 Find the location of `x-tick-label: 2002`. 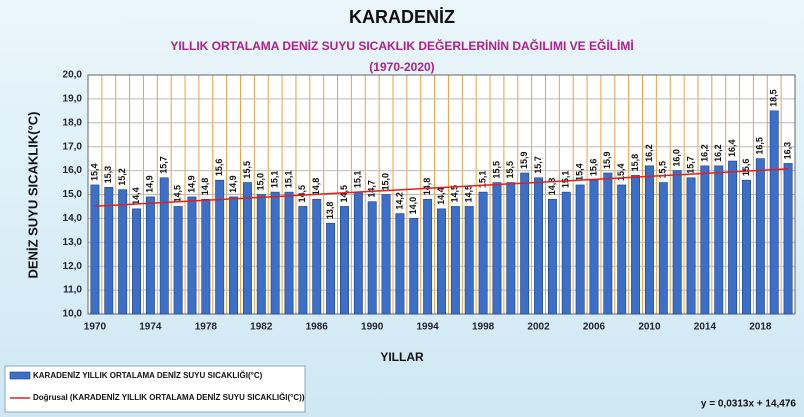

x-tick-label: 2002 is located at coordinates (538, 327).